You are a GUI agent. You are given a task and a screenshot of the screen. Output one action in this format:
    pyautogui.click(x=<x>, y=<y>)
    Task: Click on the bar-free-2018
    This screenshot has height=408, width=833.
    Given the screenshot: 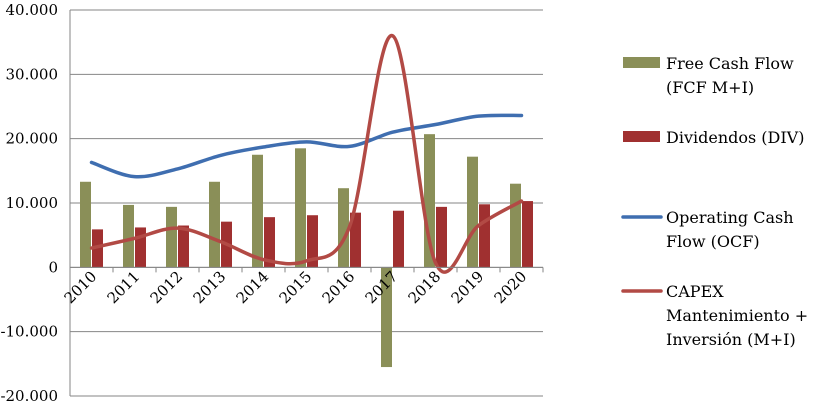 What is the action you would take?
    pyautogui.click(x=429, y=201)
    